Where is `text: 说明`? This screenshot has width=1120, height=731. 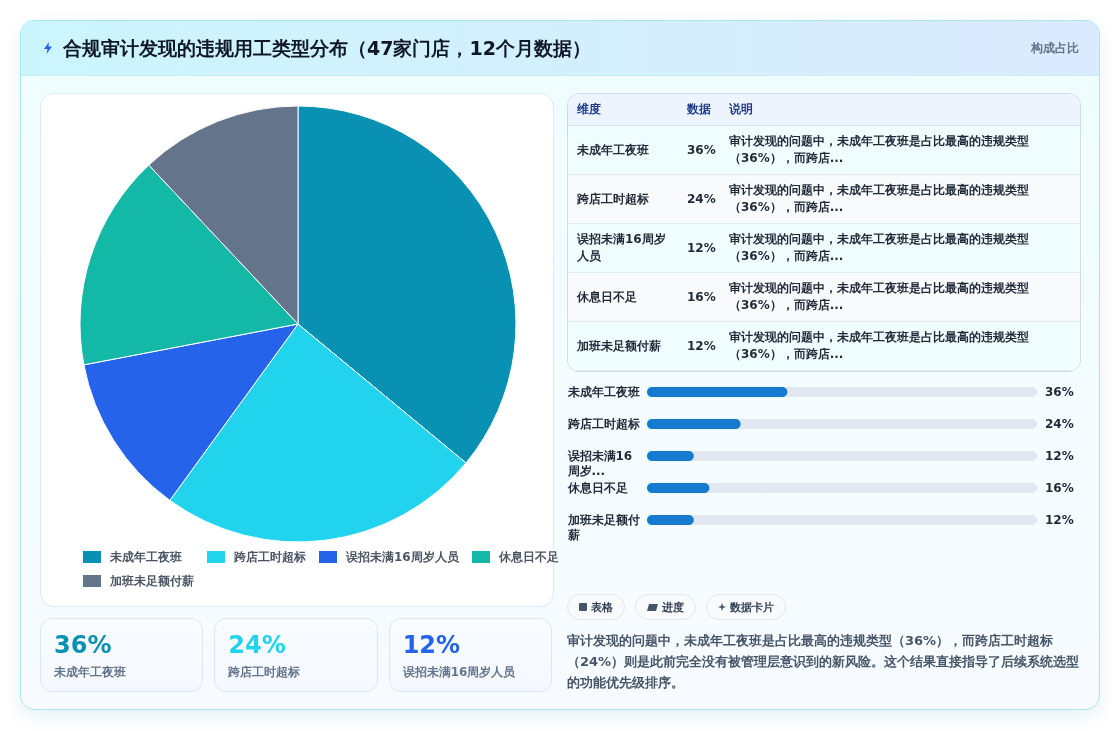 text: 说明 is located at coordinates (741, 109).